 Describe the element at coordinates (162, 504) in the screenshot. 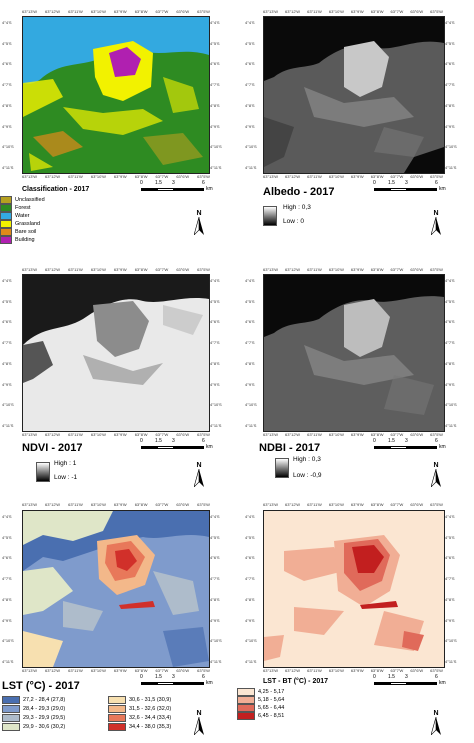

I see `tick-label: 63°7'W` at that location.